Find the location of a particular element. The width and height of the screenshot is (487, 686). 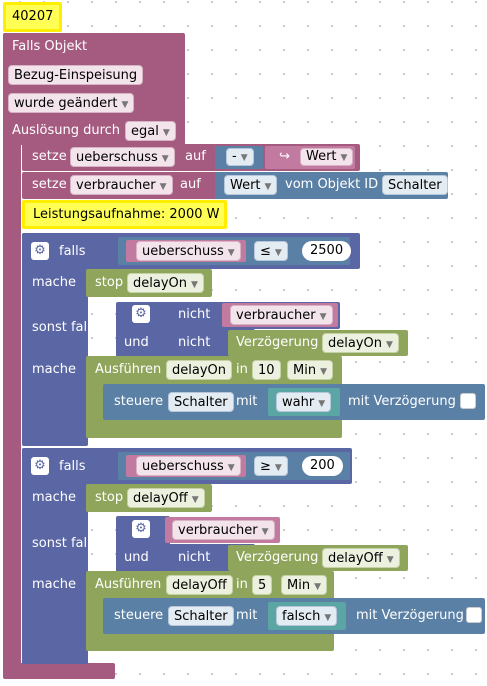

top-comment-text: 40207 is located at coordinates (33, 16).